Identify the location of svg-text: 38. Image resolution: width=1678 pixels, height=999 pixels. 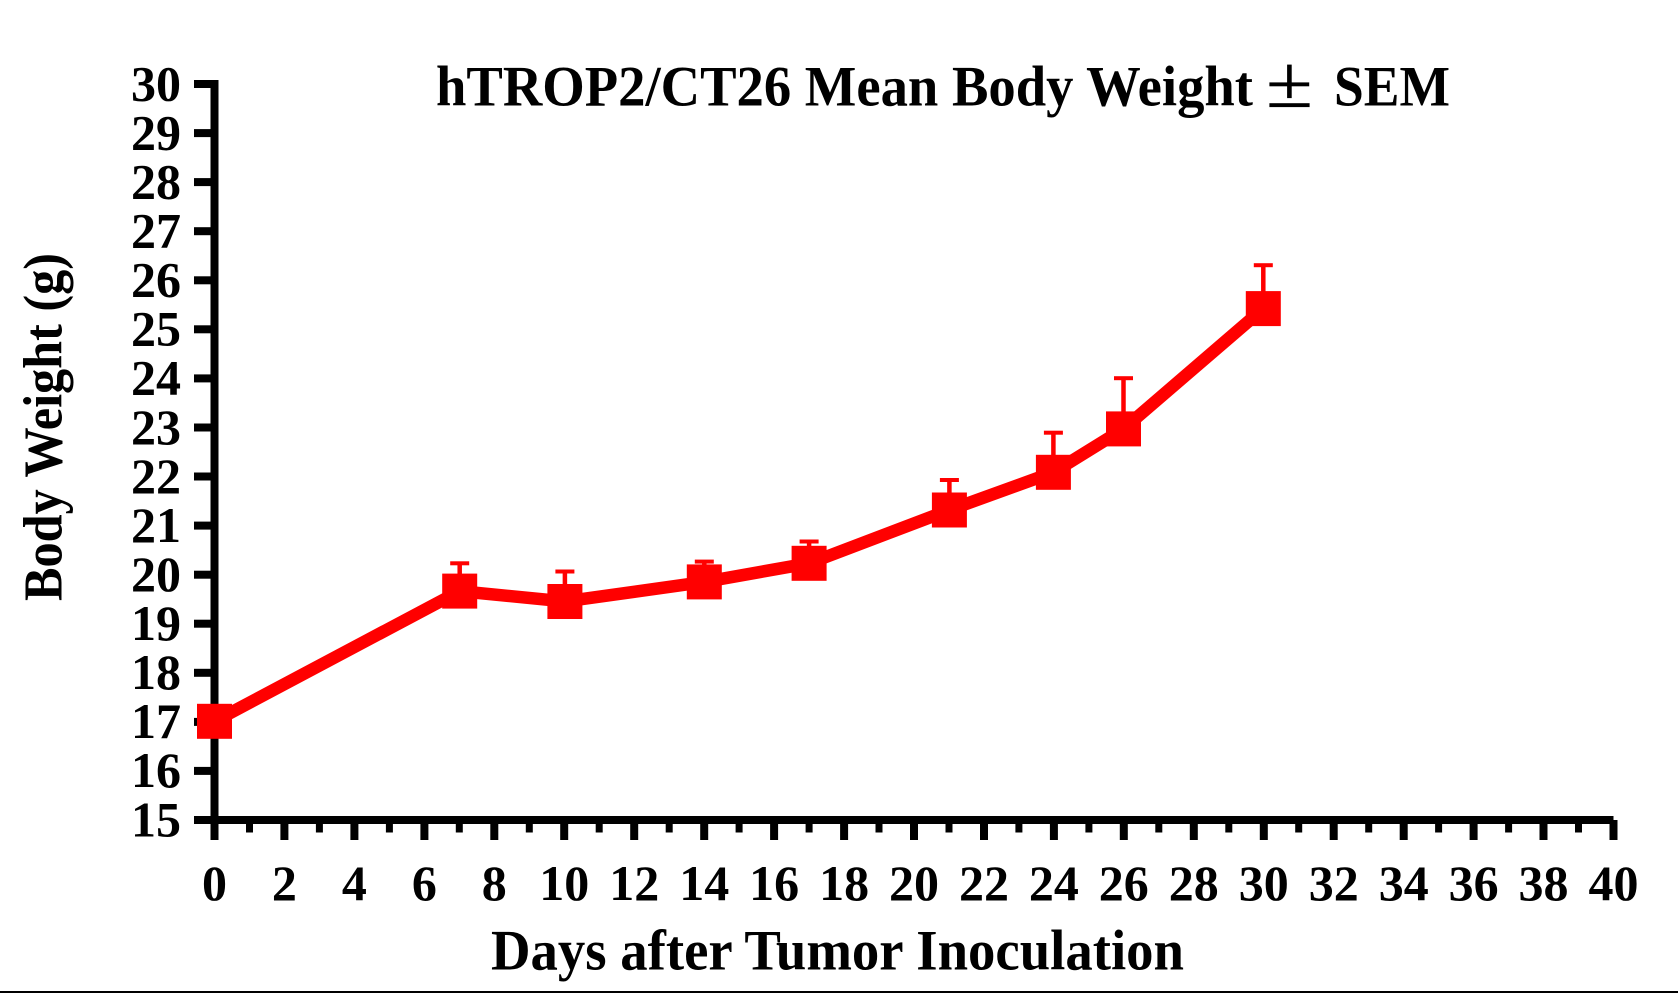
(1544, 883).